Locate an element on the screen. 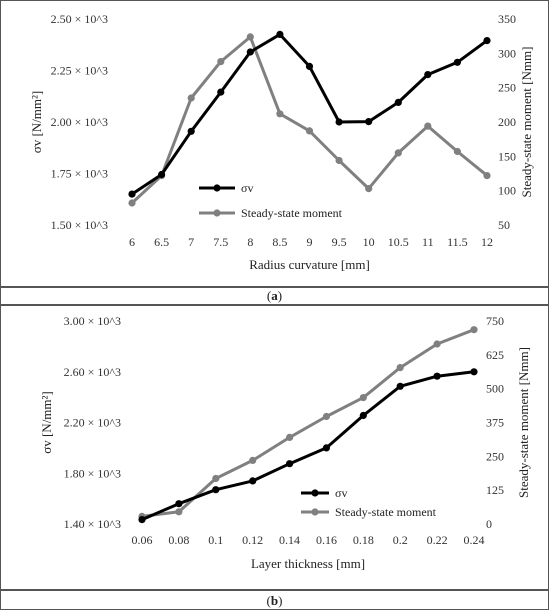 The image size is (550, 612). x-tick-label: 0.22 is located at coordinates (437, 540).